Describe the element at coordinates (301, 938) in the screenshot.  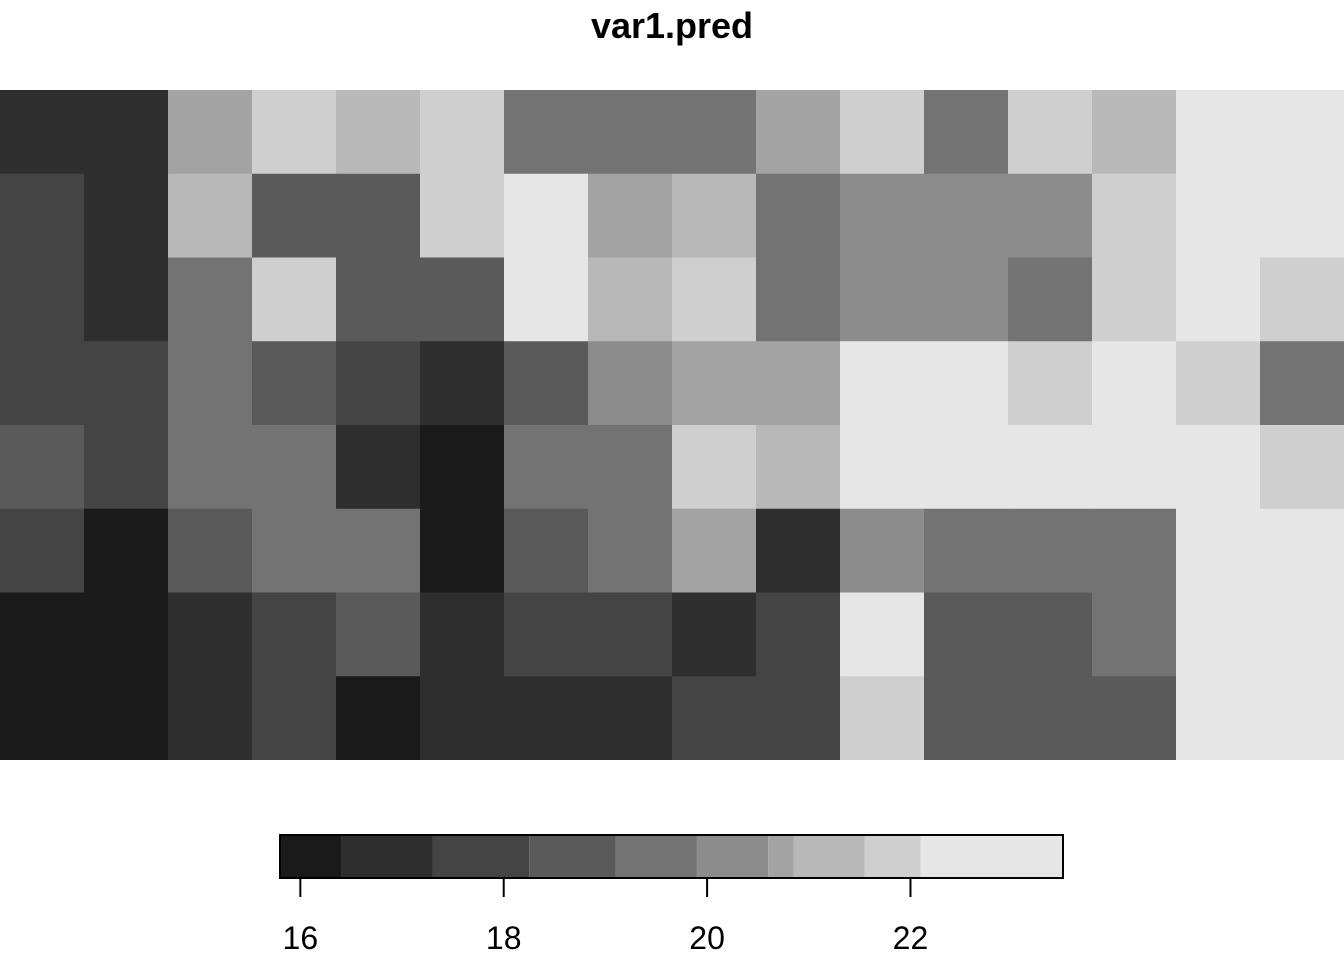
I see `legend-tick-label: 16` at that location.